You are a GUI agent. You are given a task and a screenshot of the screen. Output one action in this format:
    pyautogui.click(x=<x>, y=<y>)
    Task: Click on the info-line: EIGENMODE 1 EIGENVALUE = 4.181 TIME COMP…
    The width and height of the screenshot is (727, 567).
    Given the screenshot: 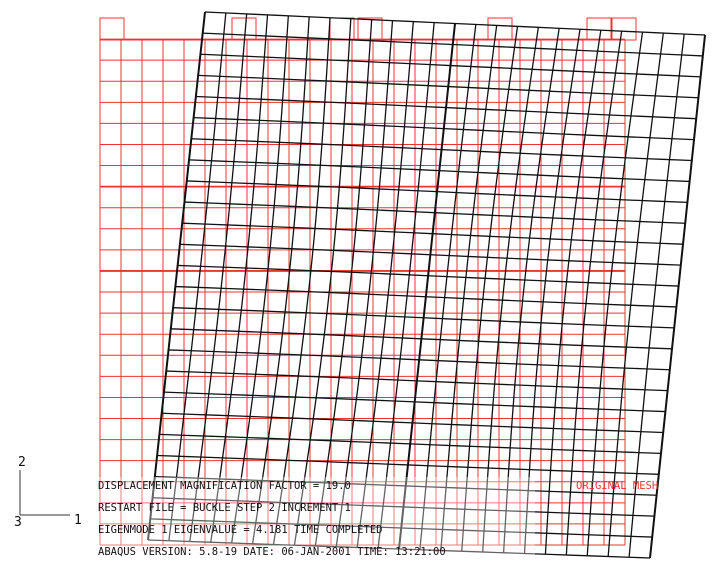 What is the action you would take?
    pyautogui.click(x=240, y=530)
    